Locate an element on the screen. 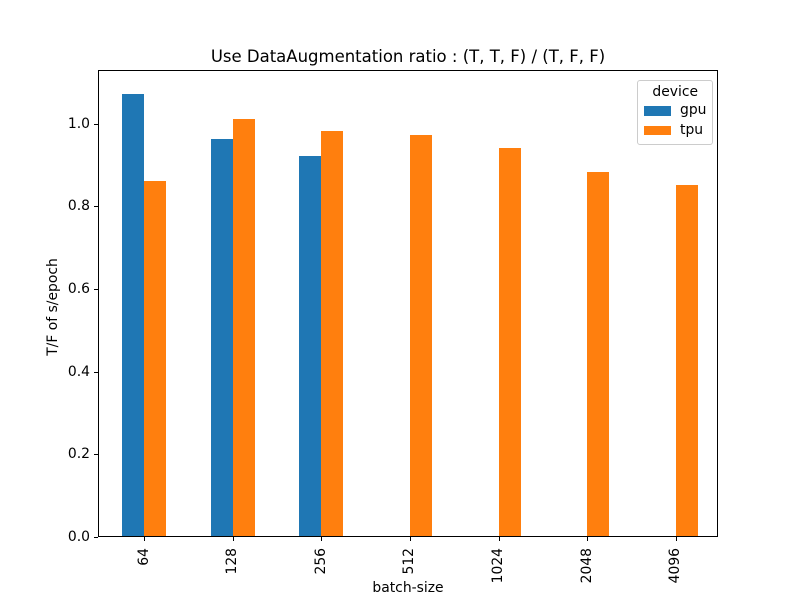 The width and height of the screenshot is (800, 600). y-tick-label: 1.0 is located at coordinates (78, 123).